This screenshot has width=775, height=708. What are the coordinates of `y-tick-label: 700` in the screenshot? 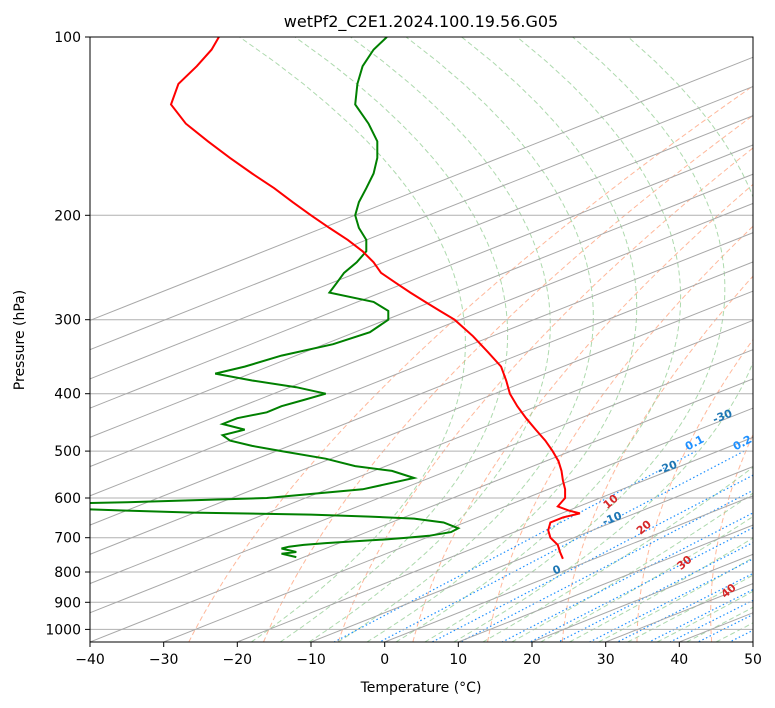 It's located at (67, 539).